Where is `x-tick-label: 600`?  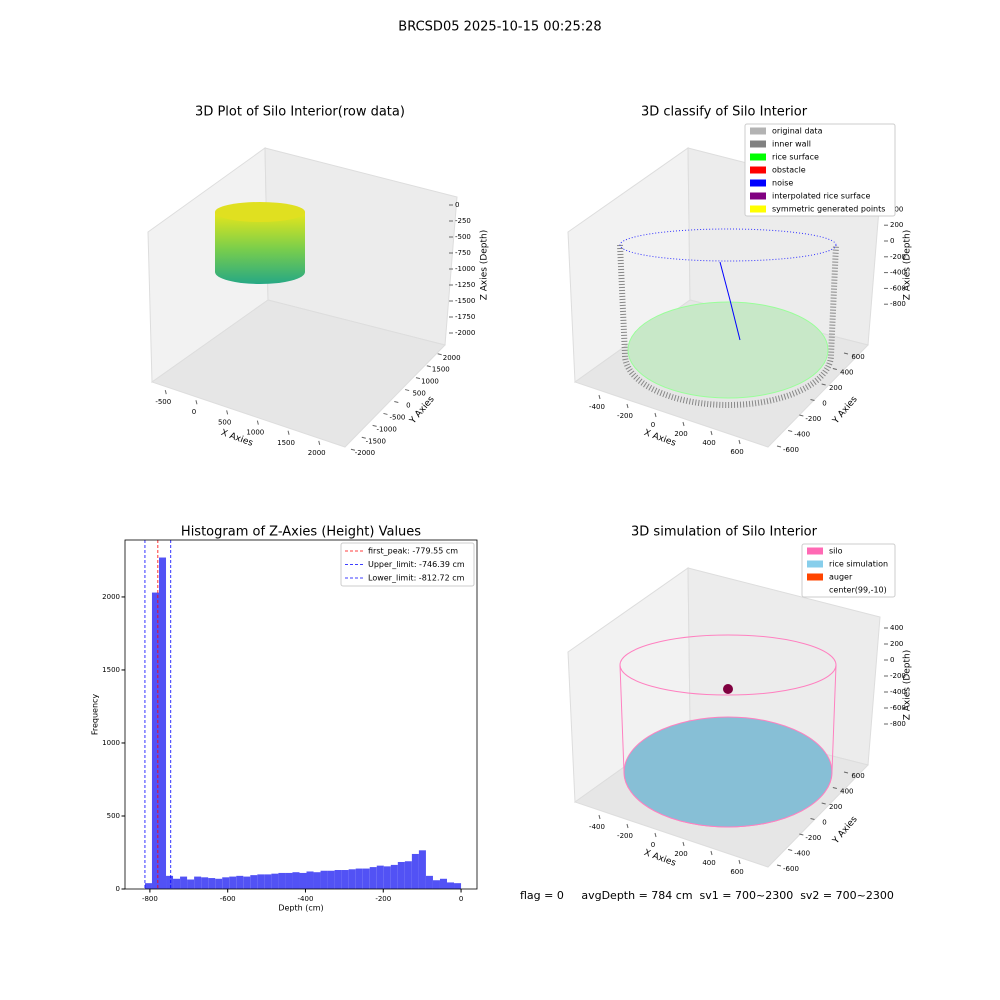
x-tick-label: 600 is located at coordinates (736, 872).